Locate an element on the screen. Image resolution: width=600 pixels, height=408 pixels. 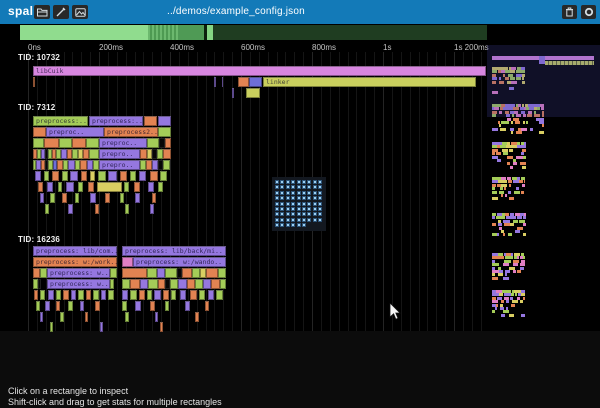
measure-button is located at coordinates (61, 12).